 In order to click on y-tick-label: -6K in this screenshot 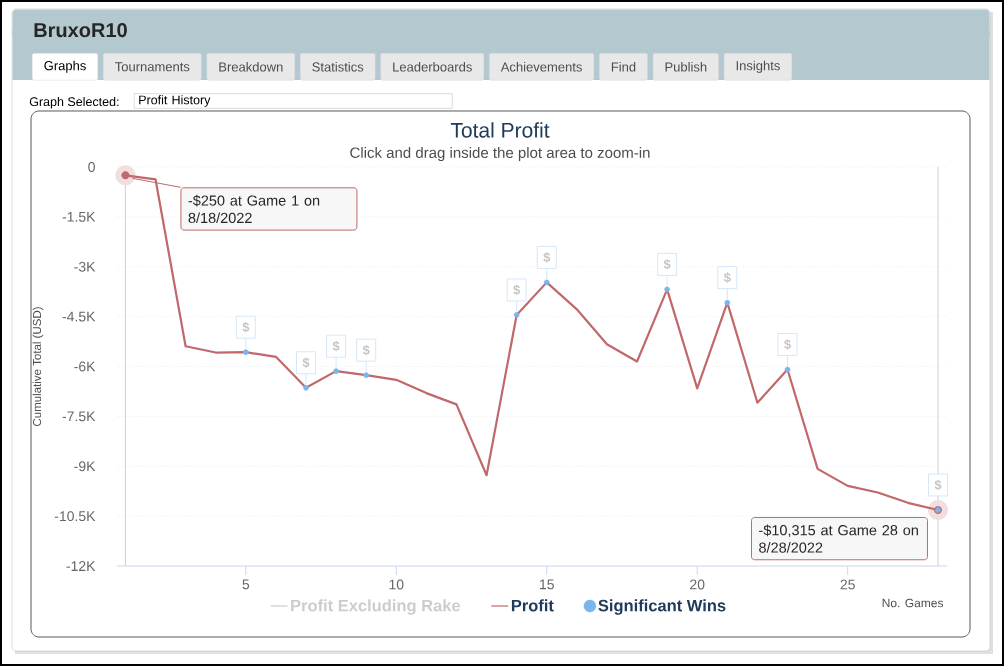, I will do `click(85, 366)`.